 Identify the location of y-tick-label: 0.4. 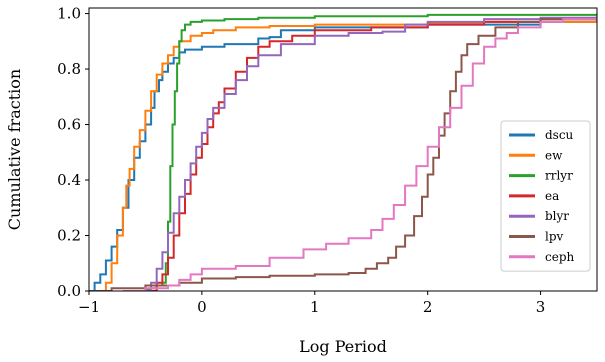
(69, 180).